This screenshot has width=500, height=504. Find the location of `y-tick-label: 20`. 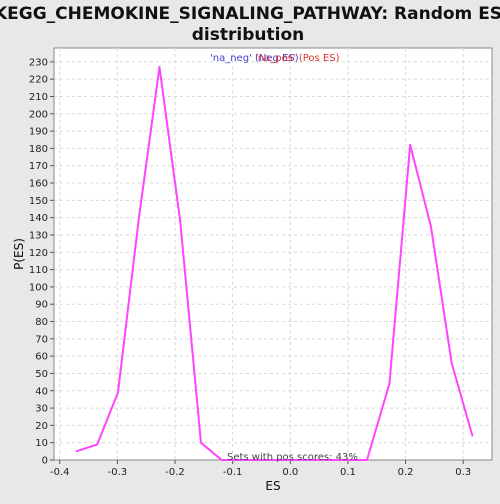

y-tick-label: 20 is located at coordinates (41, 426).